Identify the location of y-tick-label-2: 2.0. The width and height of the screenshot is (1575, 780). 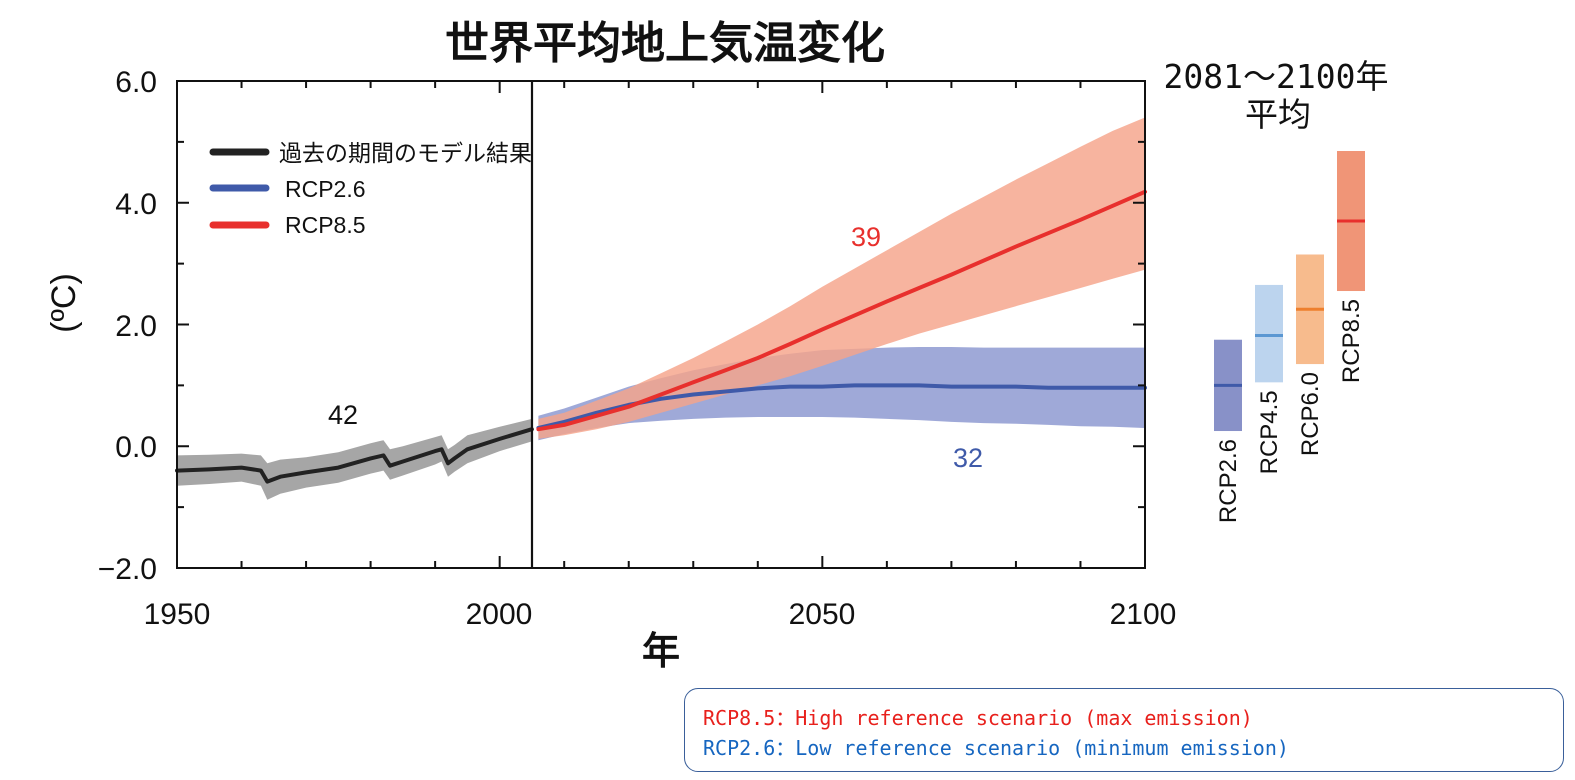
(136, 326).